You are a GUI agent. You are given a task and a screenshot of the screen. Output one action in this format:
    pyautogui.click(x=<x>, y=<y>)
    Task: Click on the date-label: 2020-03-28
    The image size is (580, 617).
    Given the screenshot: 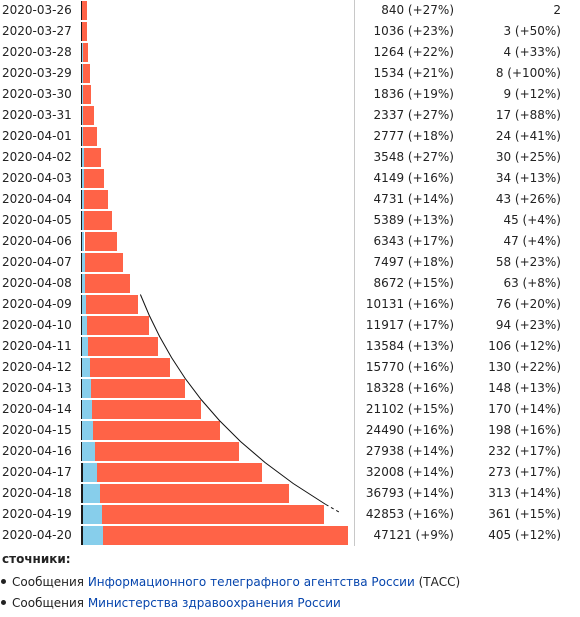 What is the action you would take?
    pyautogui.click(x=37, y=52)
    